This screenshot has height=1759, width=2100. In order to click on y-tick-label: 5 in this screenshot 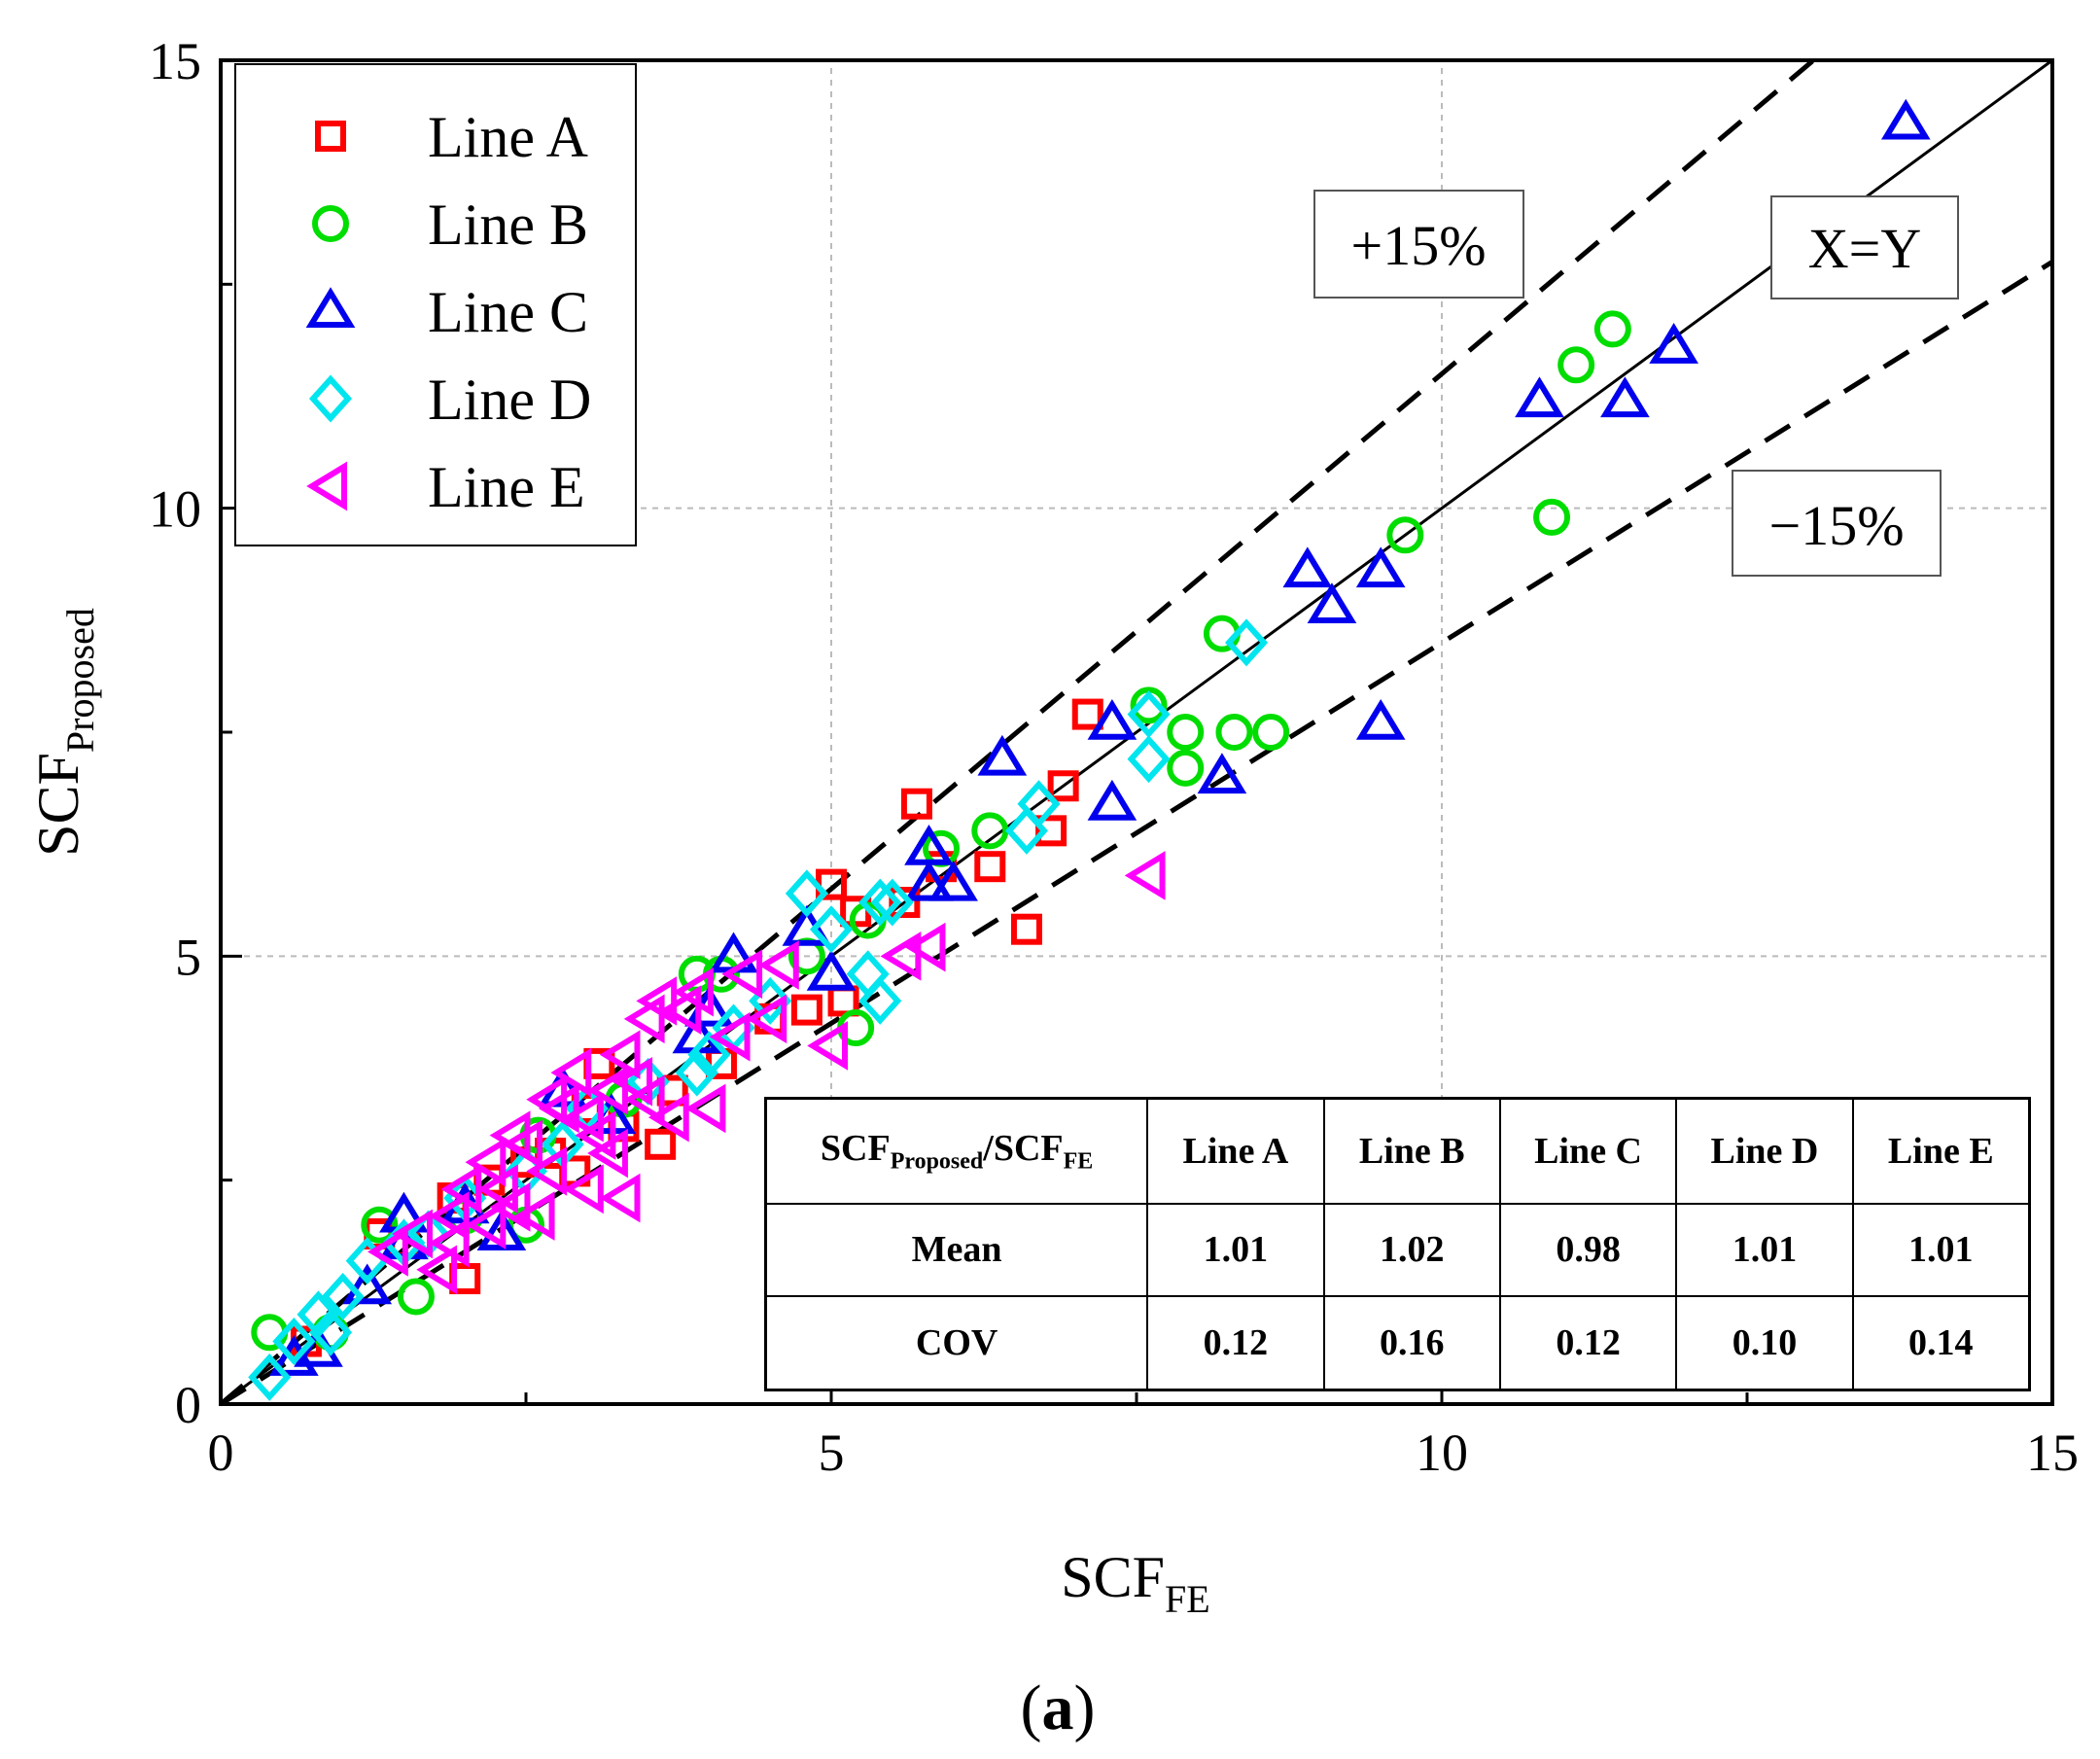, I will do `click(188, 957)`.